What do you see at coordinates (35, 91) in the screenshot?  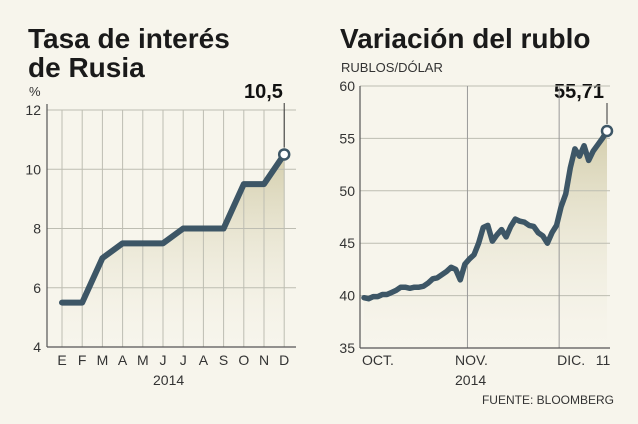 I see `left-chart-unit-label: %` at bounding box center [35, 91].